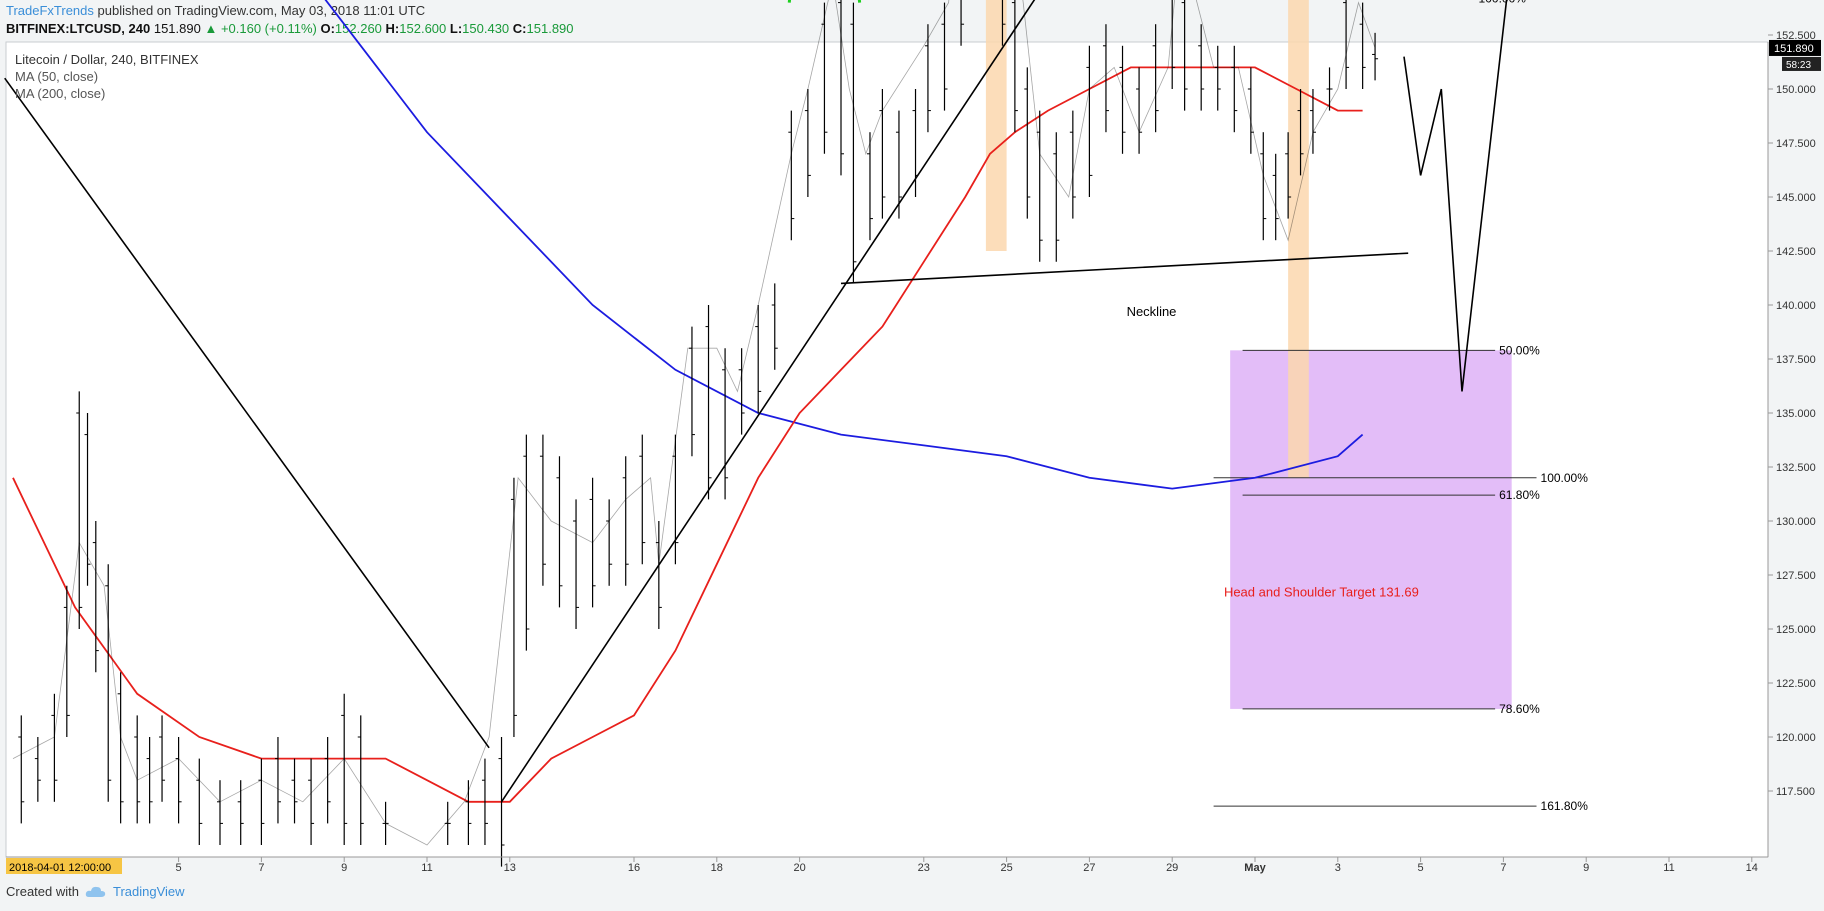  What do you see at coordinates (177, 28) in the screenshot?
I see `last-value: 151.890` at bounding box center [177, 28].